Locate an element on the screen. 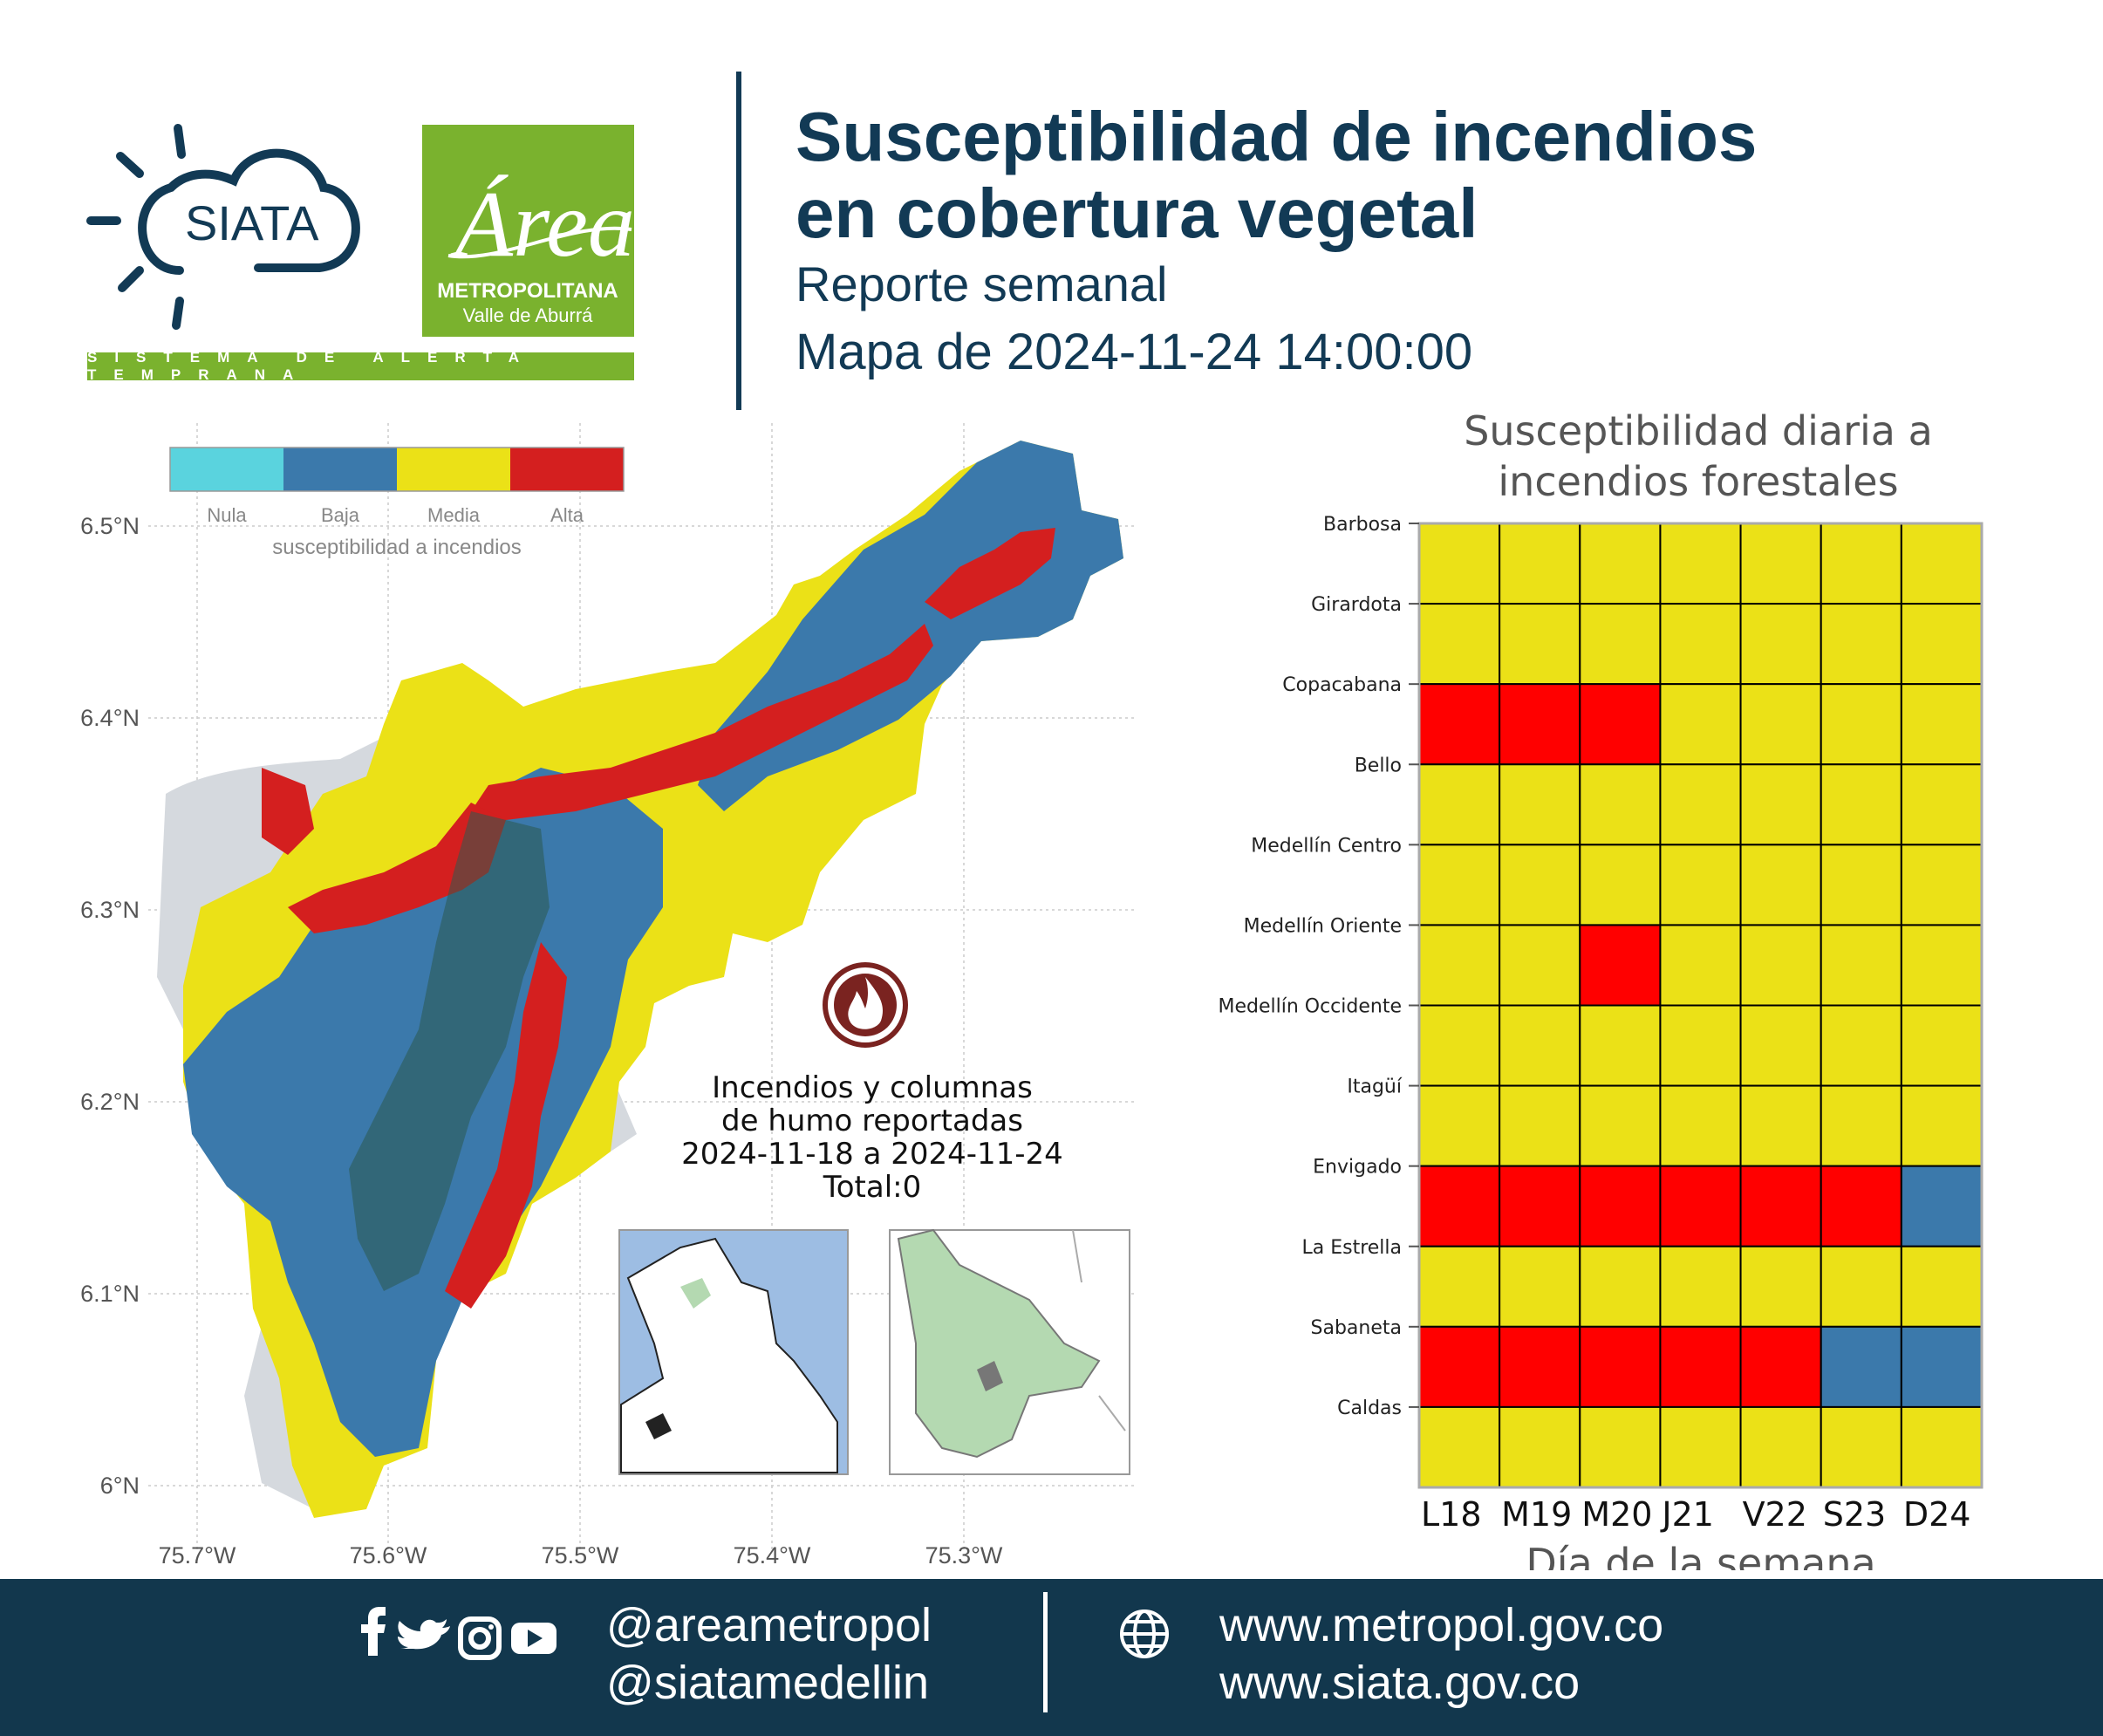 This screenshot has height=1736, width=2103. twitter-icon is located at coordinates (424, 1634).